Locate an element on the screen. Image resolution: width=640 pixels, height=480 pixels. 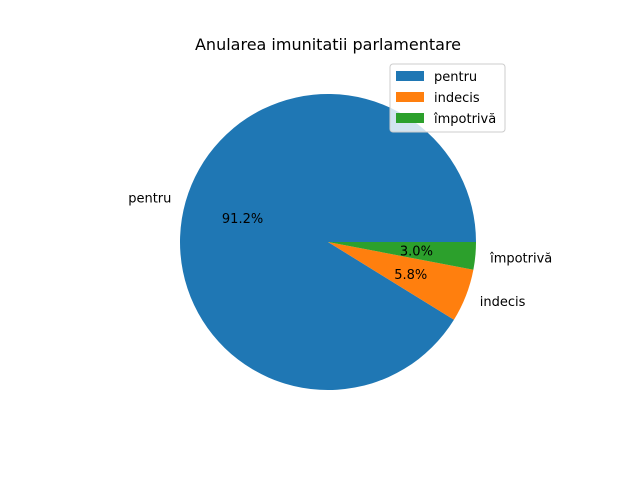
legend: pentru indecis împotrivă is located at coordinates (447, 98).